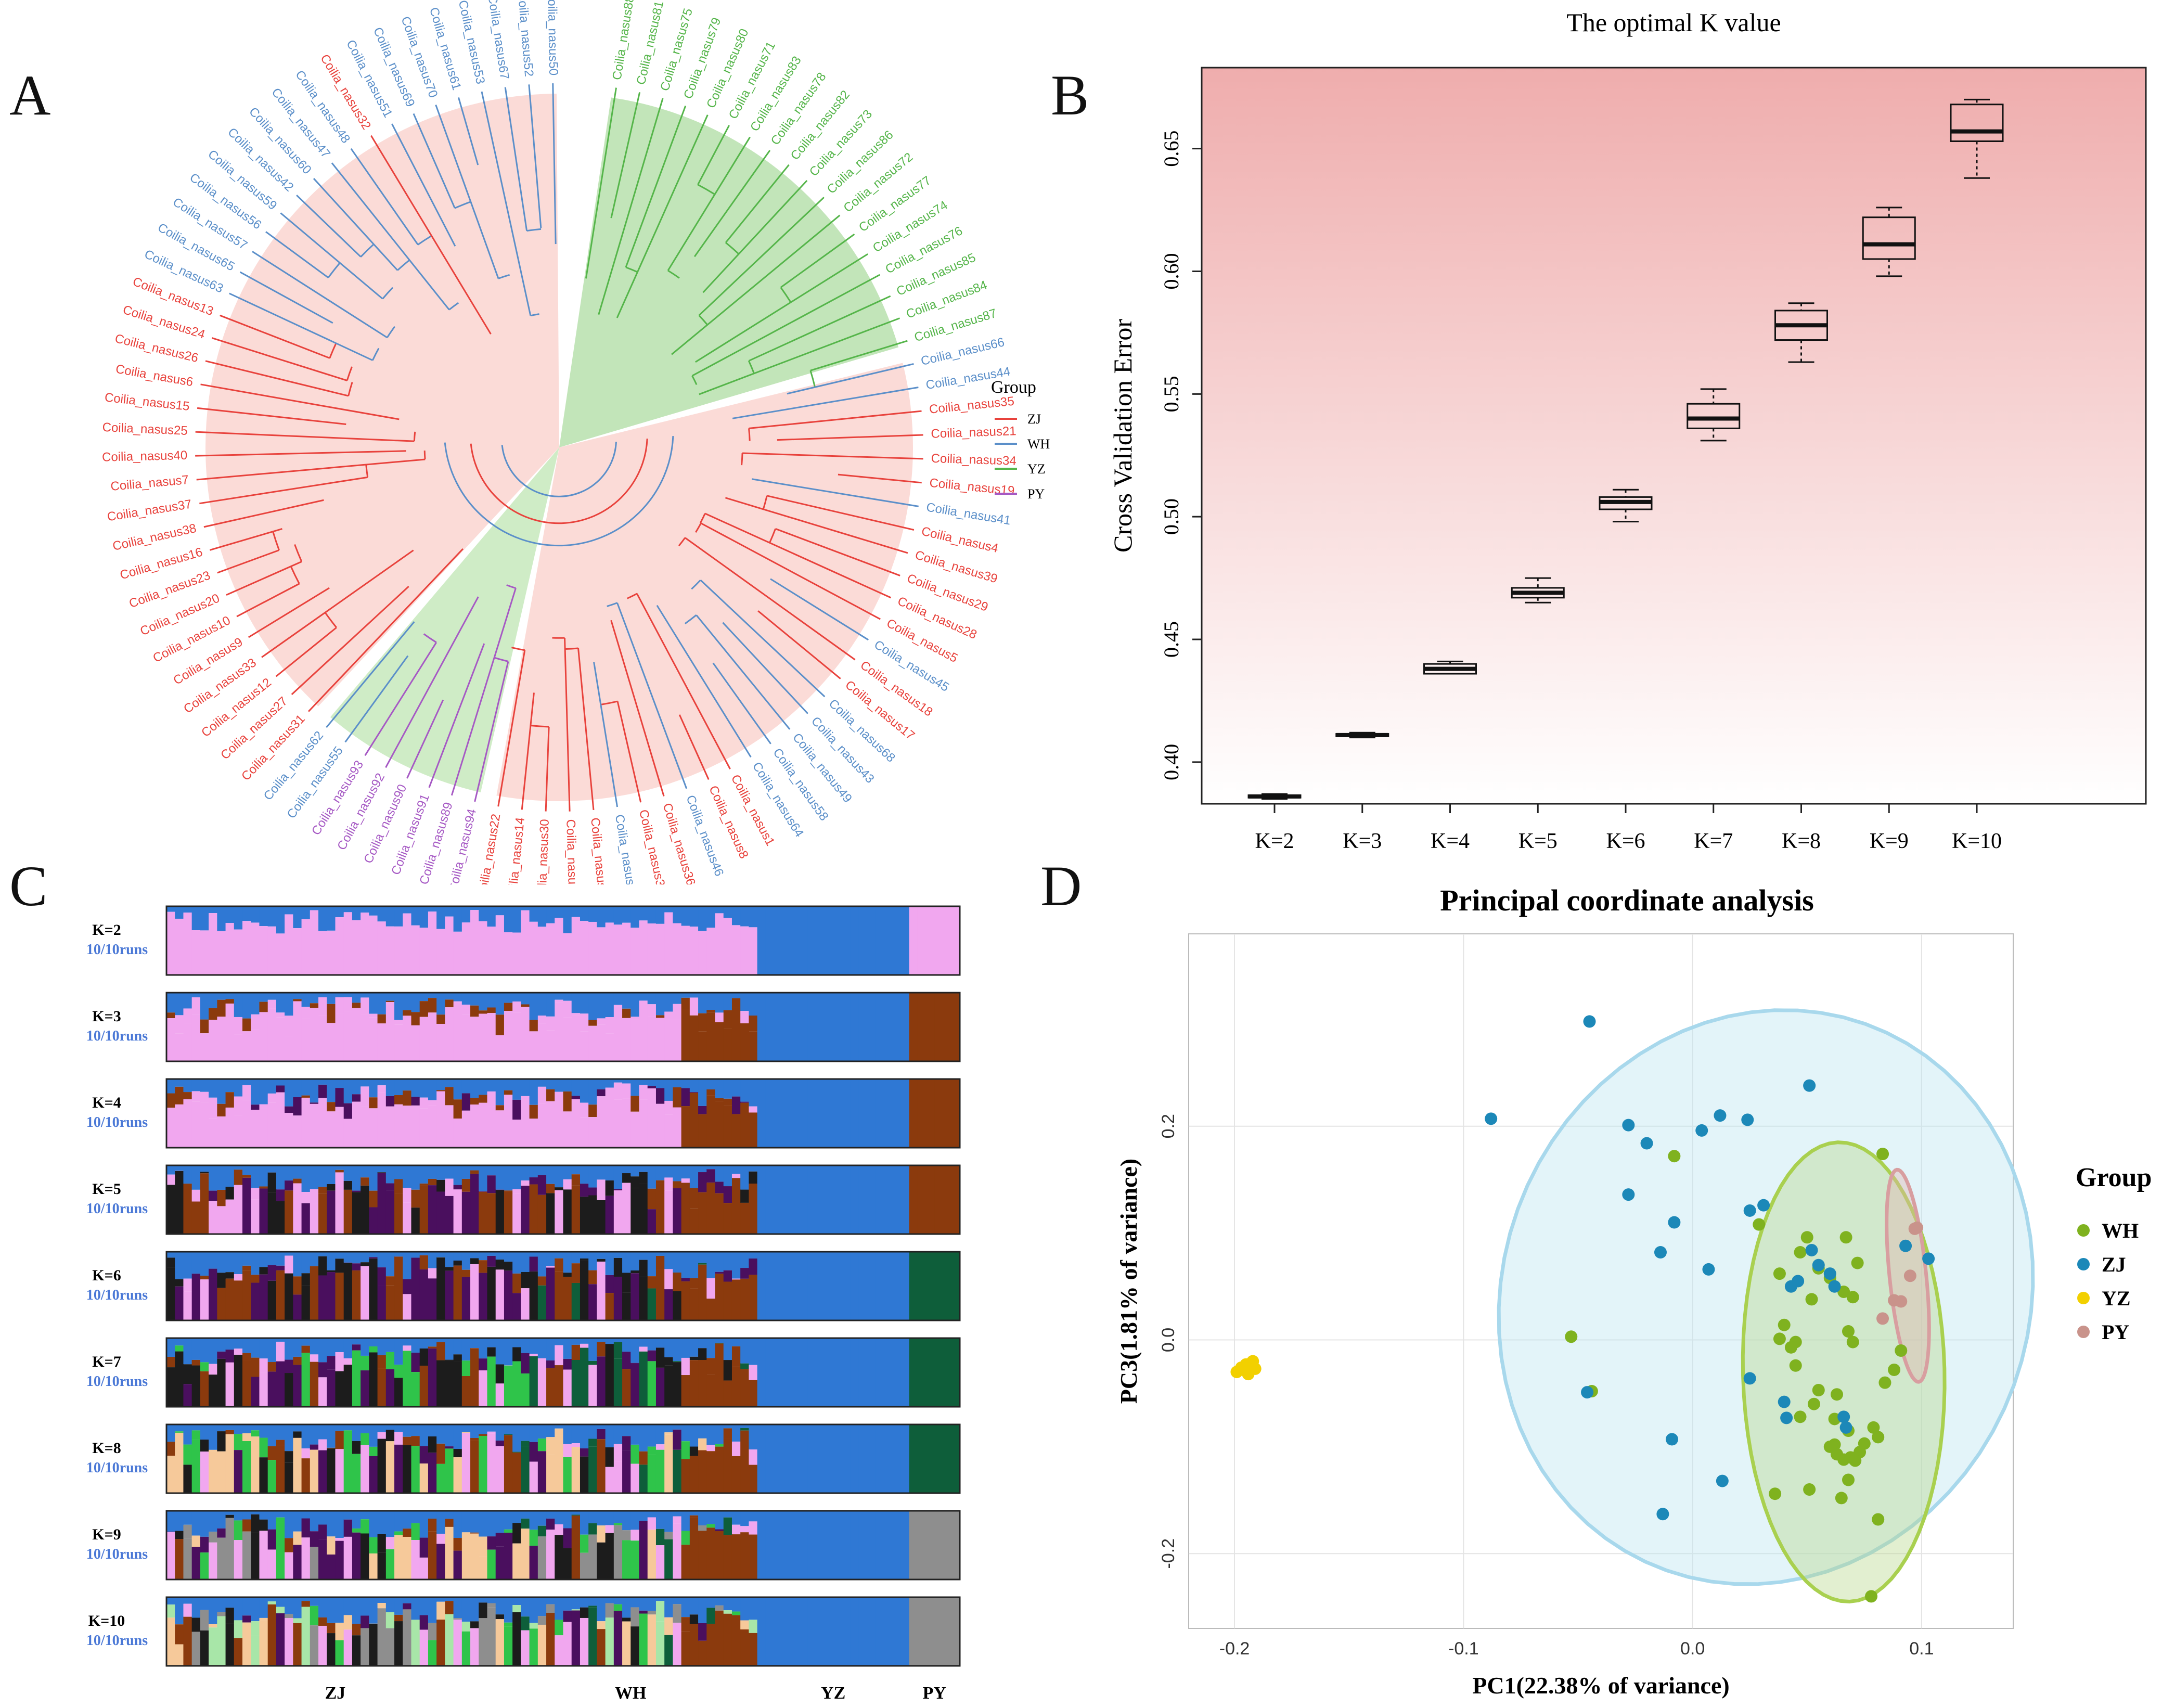 The width and height of the screenshot is (2175, 1708). What do you see at coordinates (1589, 1022) in the screenshot?
I see `pcoa-point-zj` at bounding box center [1589, 1022].